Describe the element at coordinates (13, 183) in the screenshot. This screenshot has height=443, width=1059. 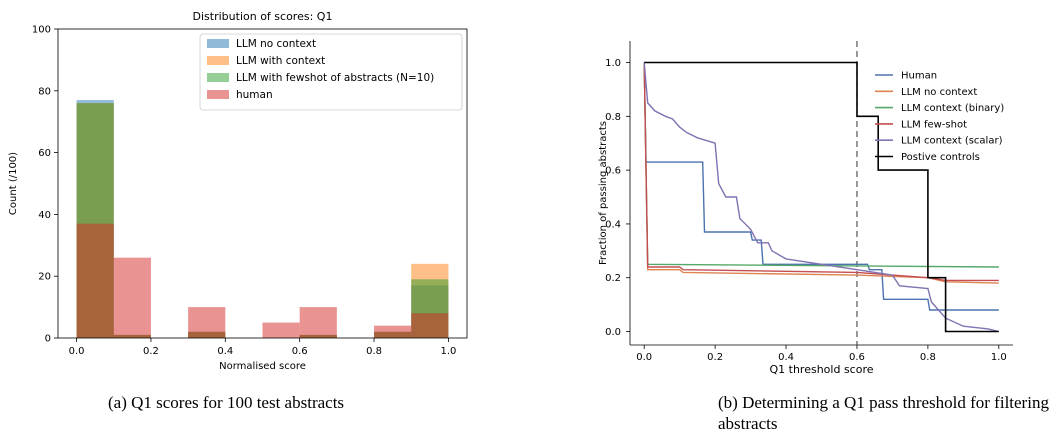
I see `y-axis-label: Count (/100)` at that location.